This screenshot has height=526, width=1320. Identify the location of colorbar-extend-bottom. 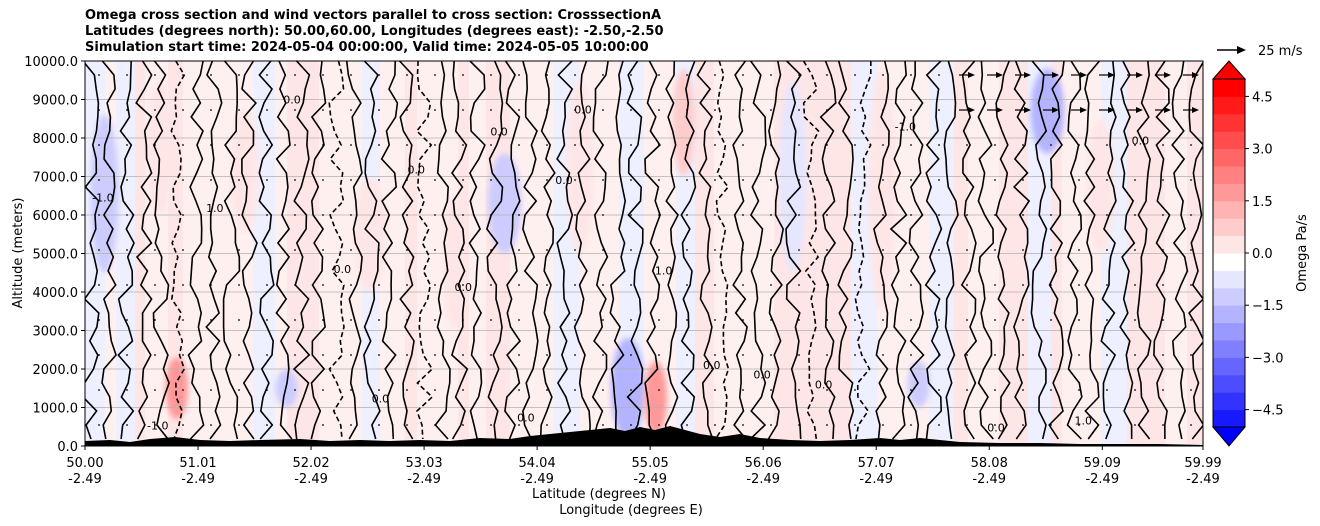
(1229, 436).